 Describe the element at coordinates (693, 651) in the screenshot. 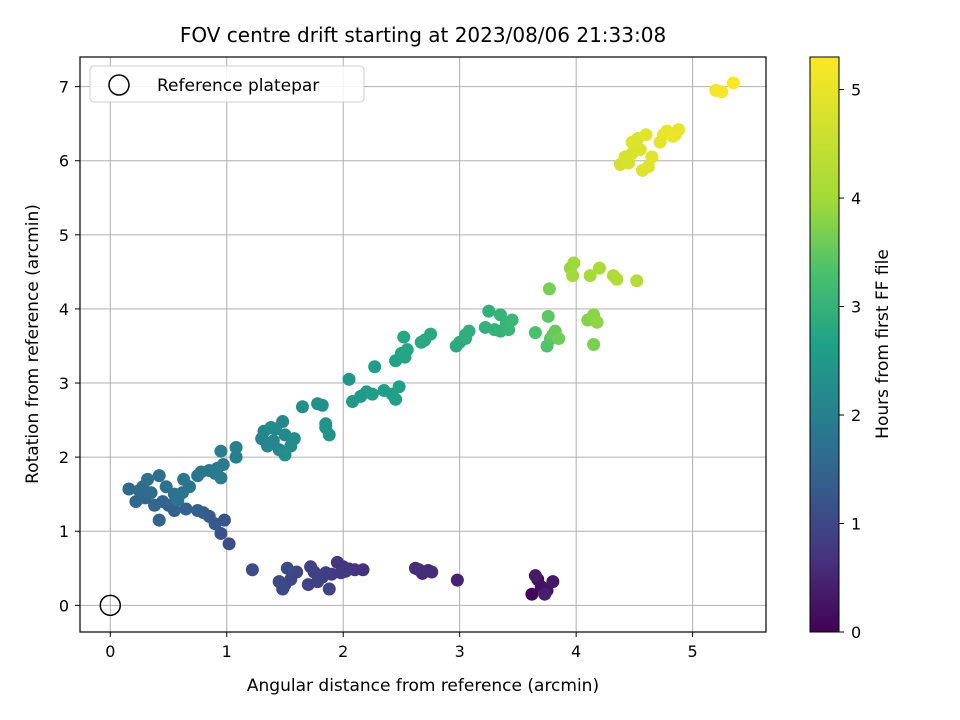

I see `x-tick-label: 5` at that location.